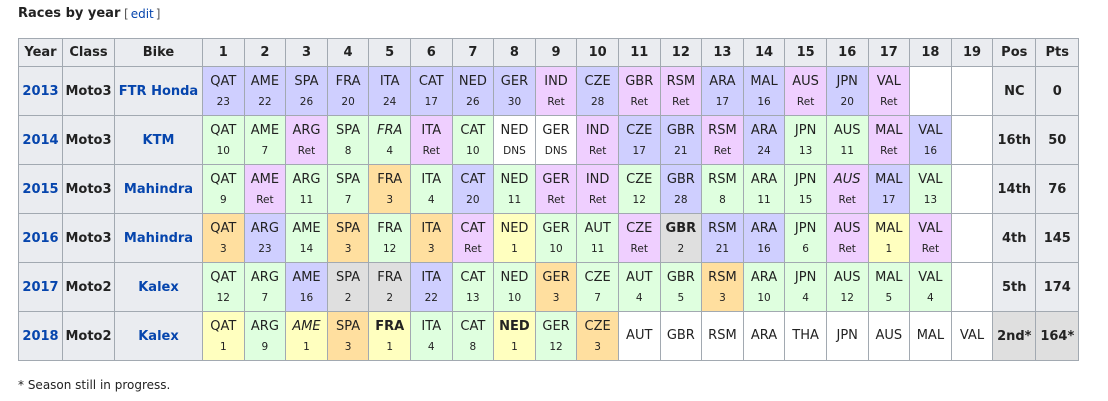  I want to click on race-cell: GER 10, so click(556, 238).